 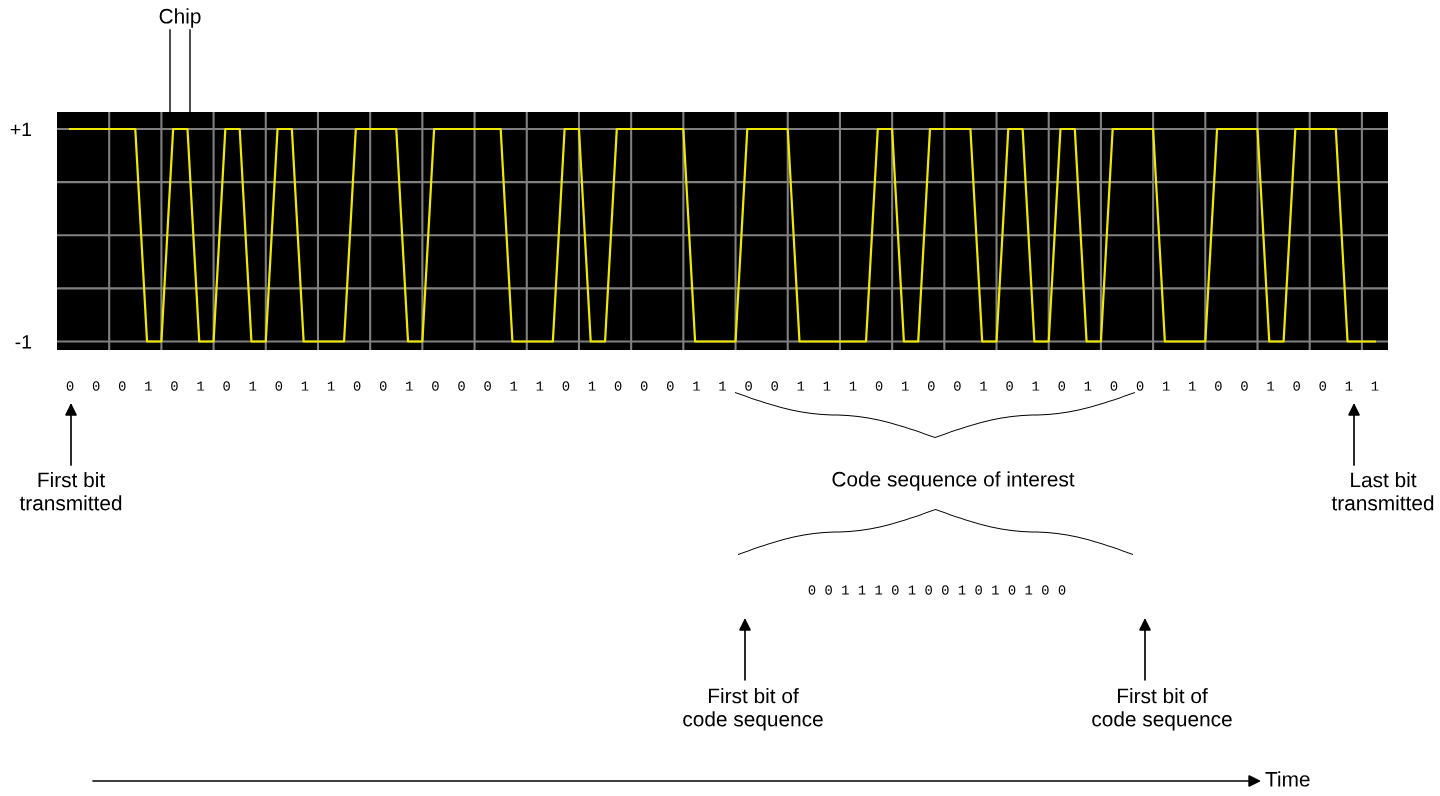 I want to click on text: Last bit transmitted, so click(x=1382, y=491).